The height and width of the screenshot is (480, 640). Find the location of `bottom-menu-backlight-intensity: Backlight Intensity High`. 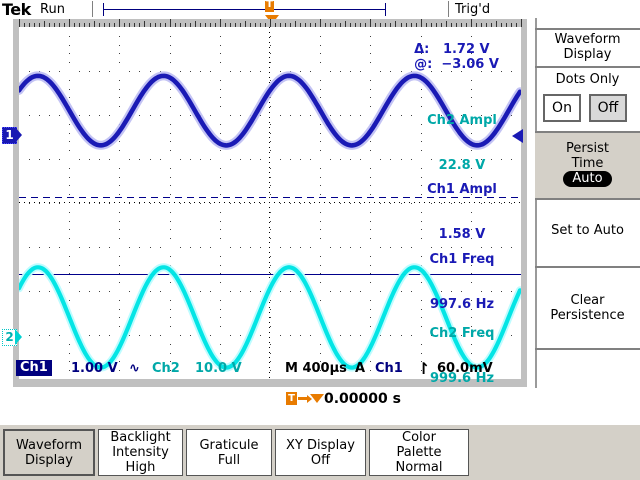

bottom-menu-backlight-intensity: Backlight Intensity High is located at coordinates (140, 452).